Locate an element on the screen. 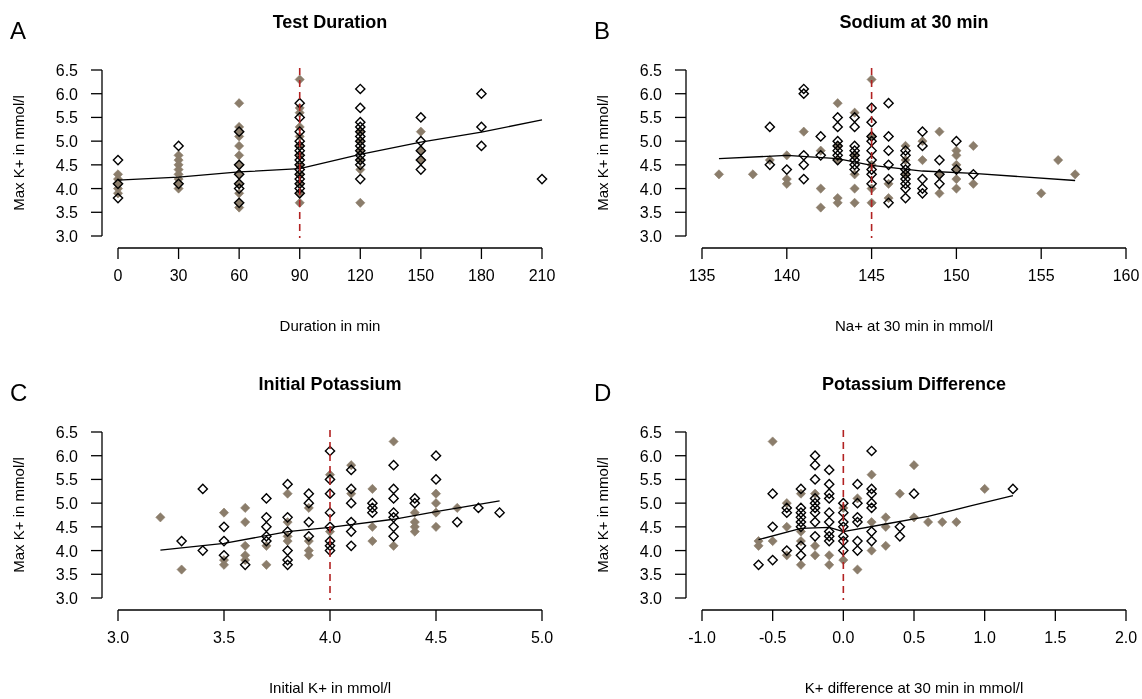 The width and height of the screenshot is (1142, 699). x-tick-label: 210 is located at coordinates (542, 275).